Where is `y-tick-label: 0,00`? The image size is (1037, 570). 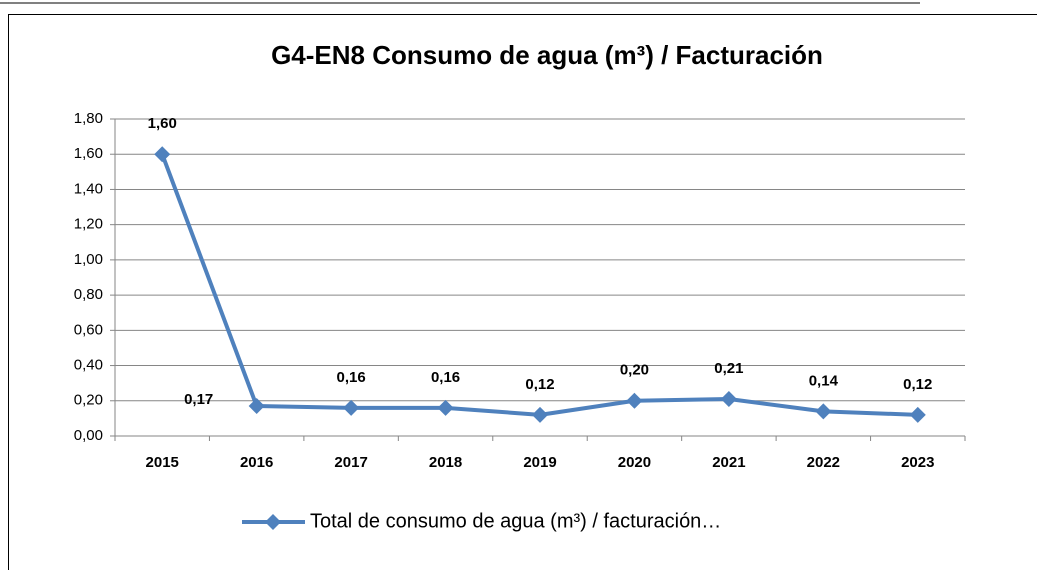 y-tick-label: 0,00 is located at coordinates (88, 435).